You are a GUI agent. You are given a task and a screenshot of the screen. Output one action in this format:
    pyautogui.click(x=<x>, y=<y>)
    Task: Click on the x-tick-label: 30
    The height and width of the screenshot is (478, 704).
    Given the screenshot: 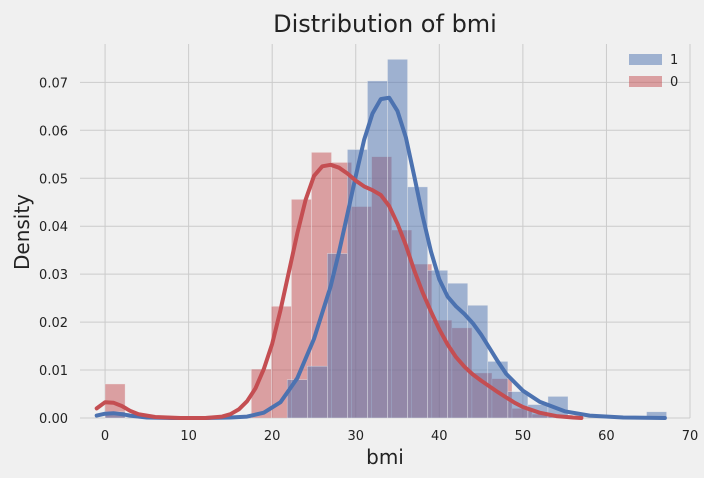 What is the action you would take?
    pyautogui.click(x=355, y=436)
    